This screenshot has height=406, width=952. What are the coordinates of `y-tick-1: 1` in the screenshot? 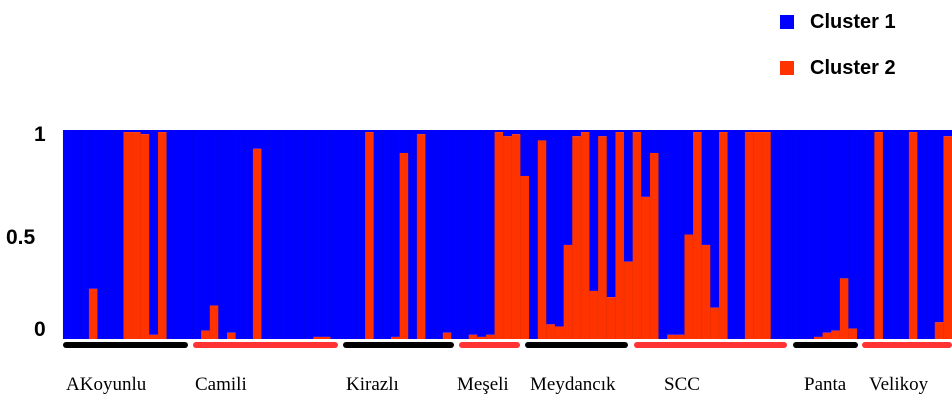 It's located at (40, 134).